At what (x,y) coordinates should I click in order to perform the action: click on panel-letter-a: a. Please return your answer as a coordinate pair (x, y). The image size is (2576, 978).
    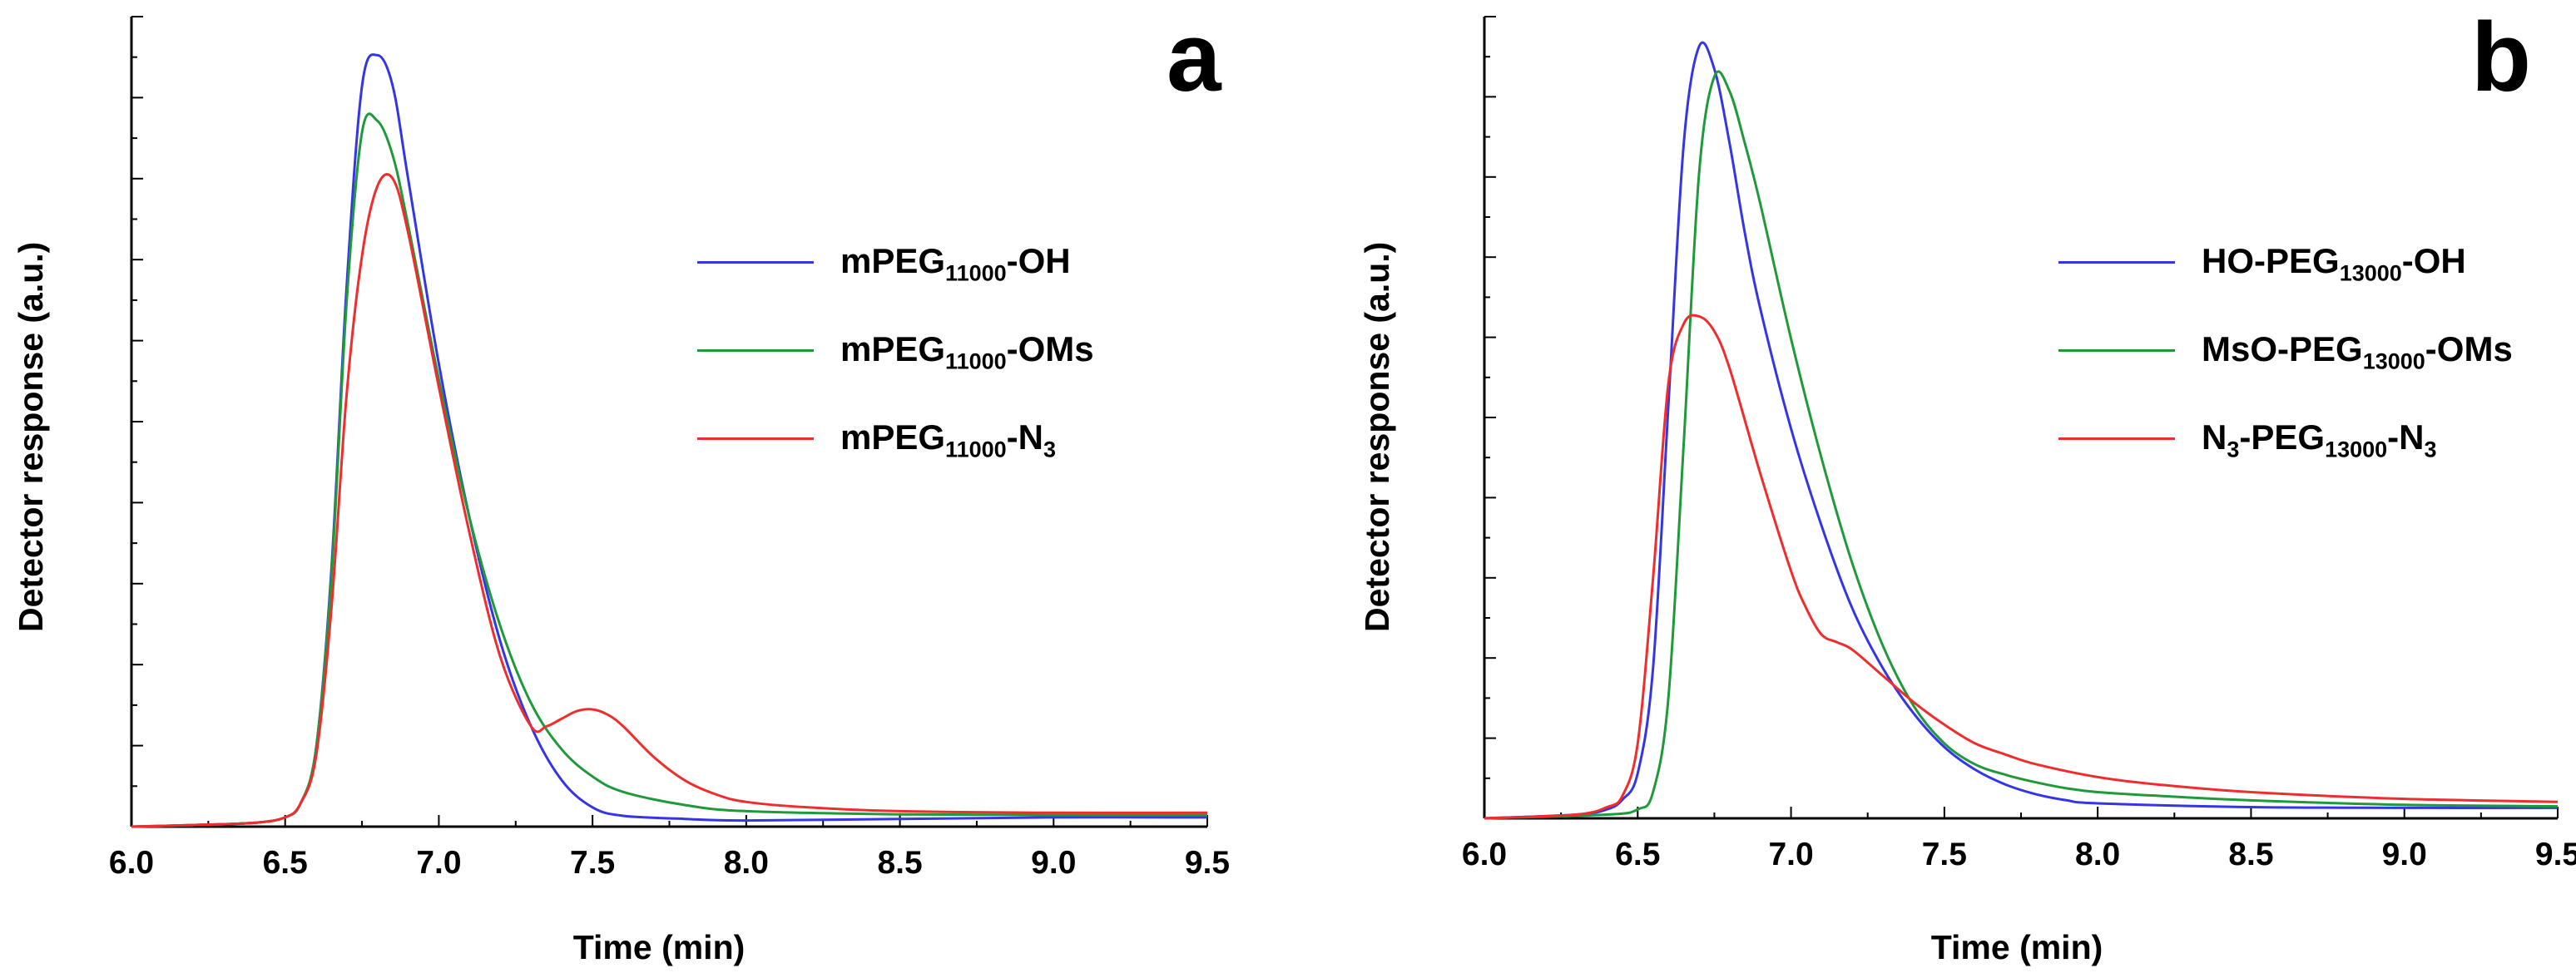
    Looking at the image, I should click on (1194, 57).